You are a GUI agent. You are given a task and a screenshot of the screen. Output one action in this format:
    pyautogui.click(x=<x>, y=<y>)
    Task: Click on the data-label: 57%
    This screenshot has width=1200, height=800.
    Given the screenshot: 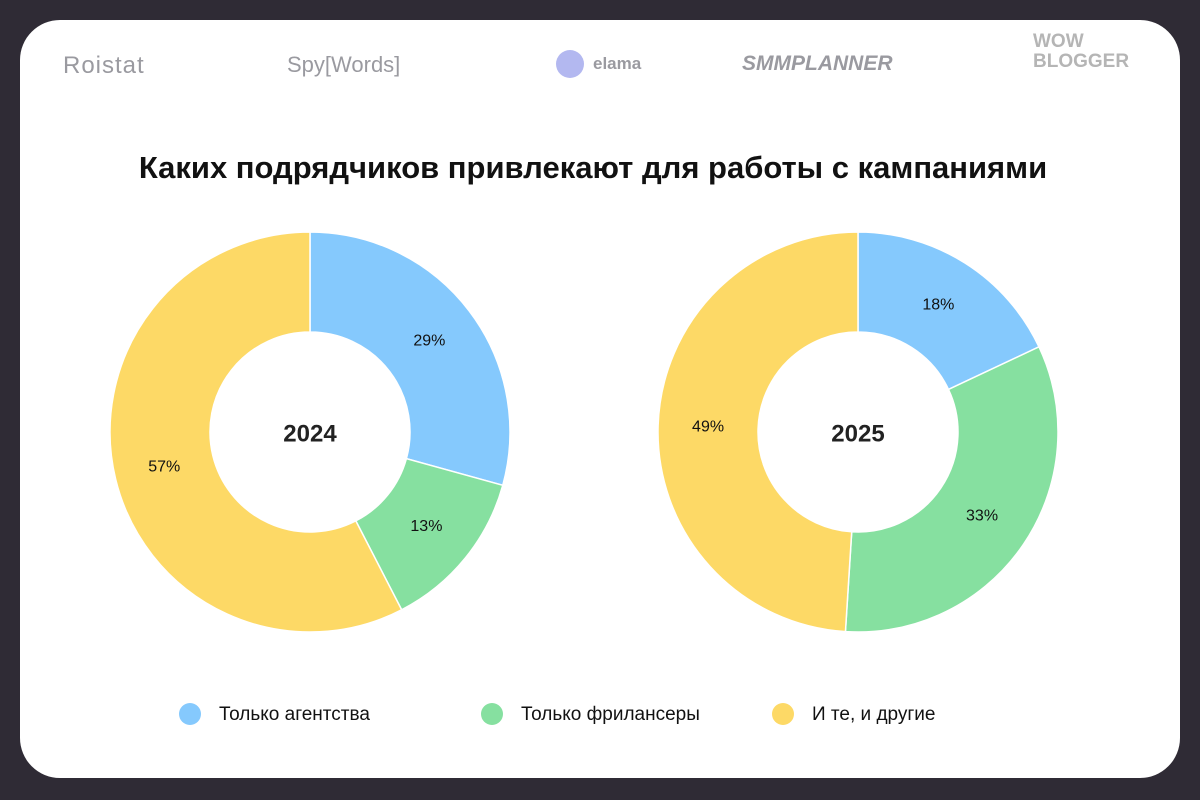 What is the action you would take?
    pyautogui.click(x=164, y=467)
    